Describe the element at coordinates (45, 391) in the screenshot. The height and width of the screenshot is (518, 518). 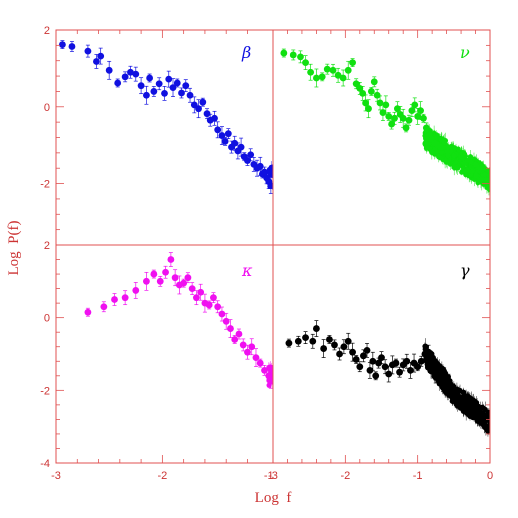
I see `tick-label: -2` at that location.